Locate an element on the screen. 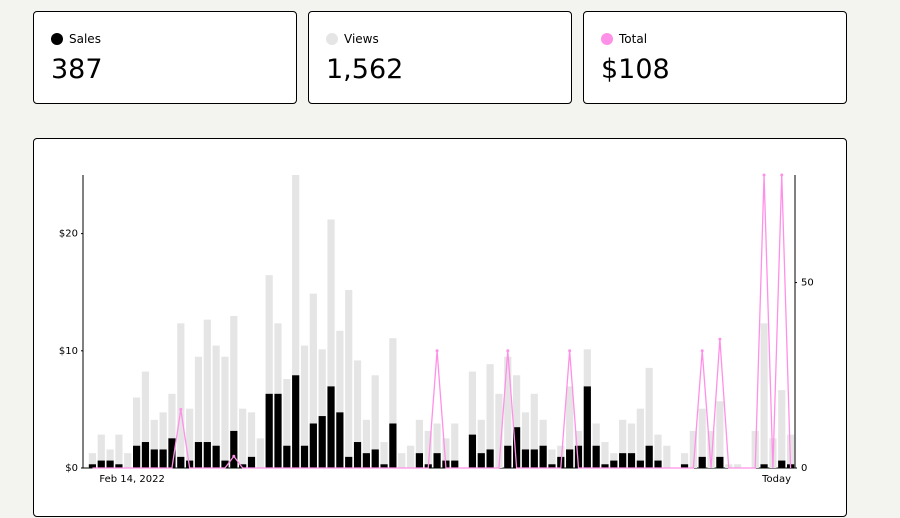 This screenshot has width=900, height=518. legend-label: Views is located at coordinates (361, 39).